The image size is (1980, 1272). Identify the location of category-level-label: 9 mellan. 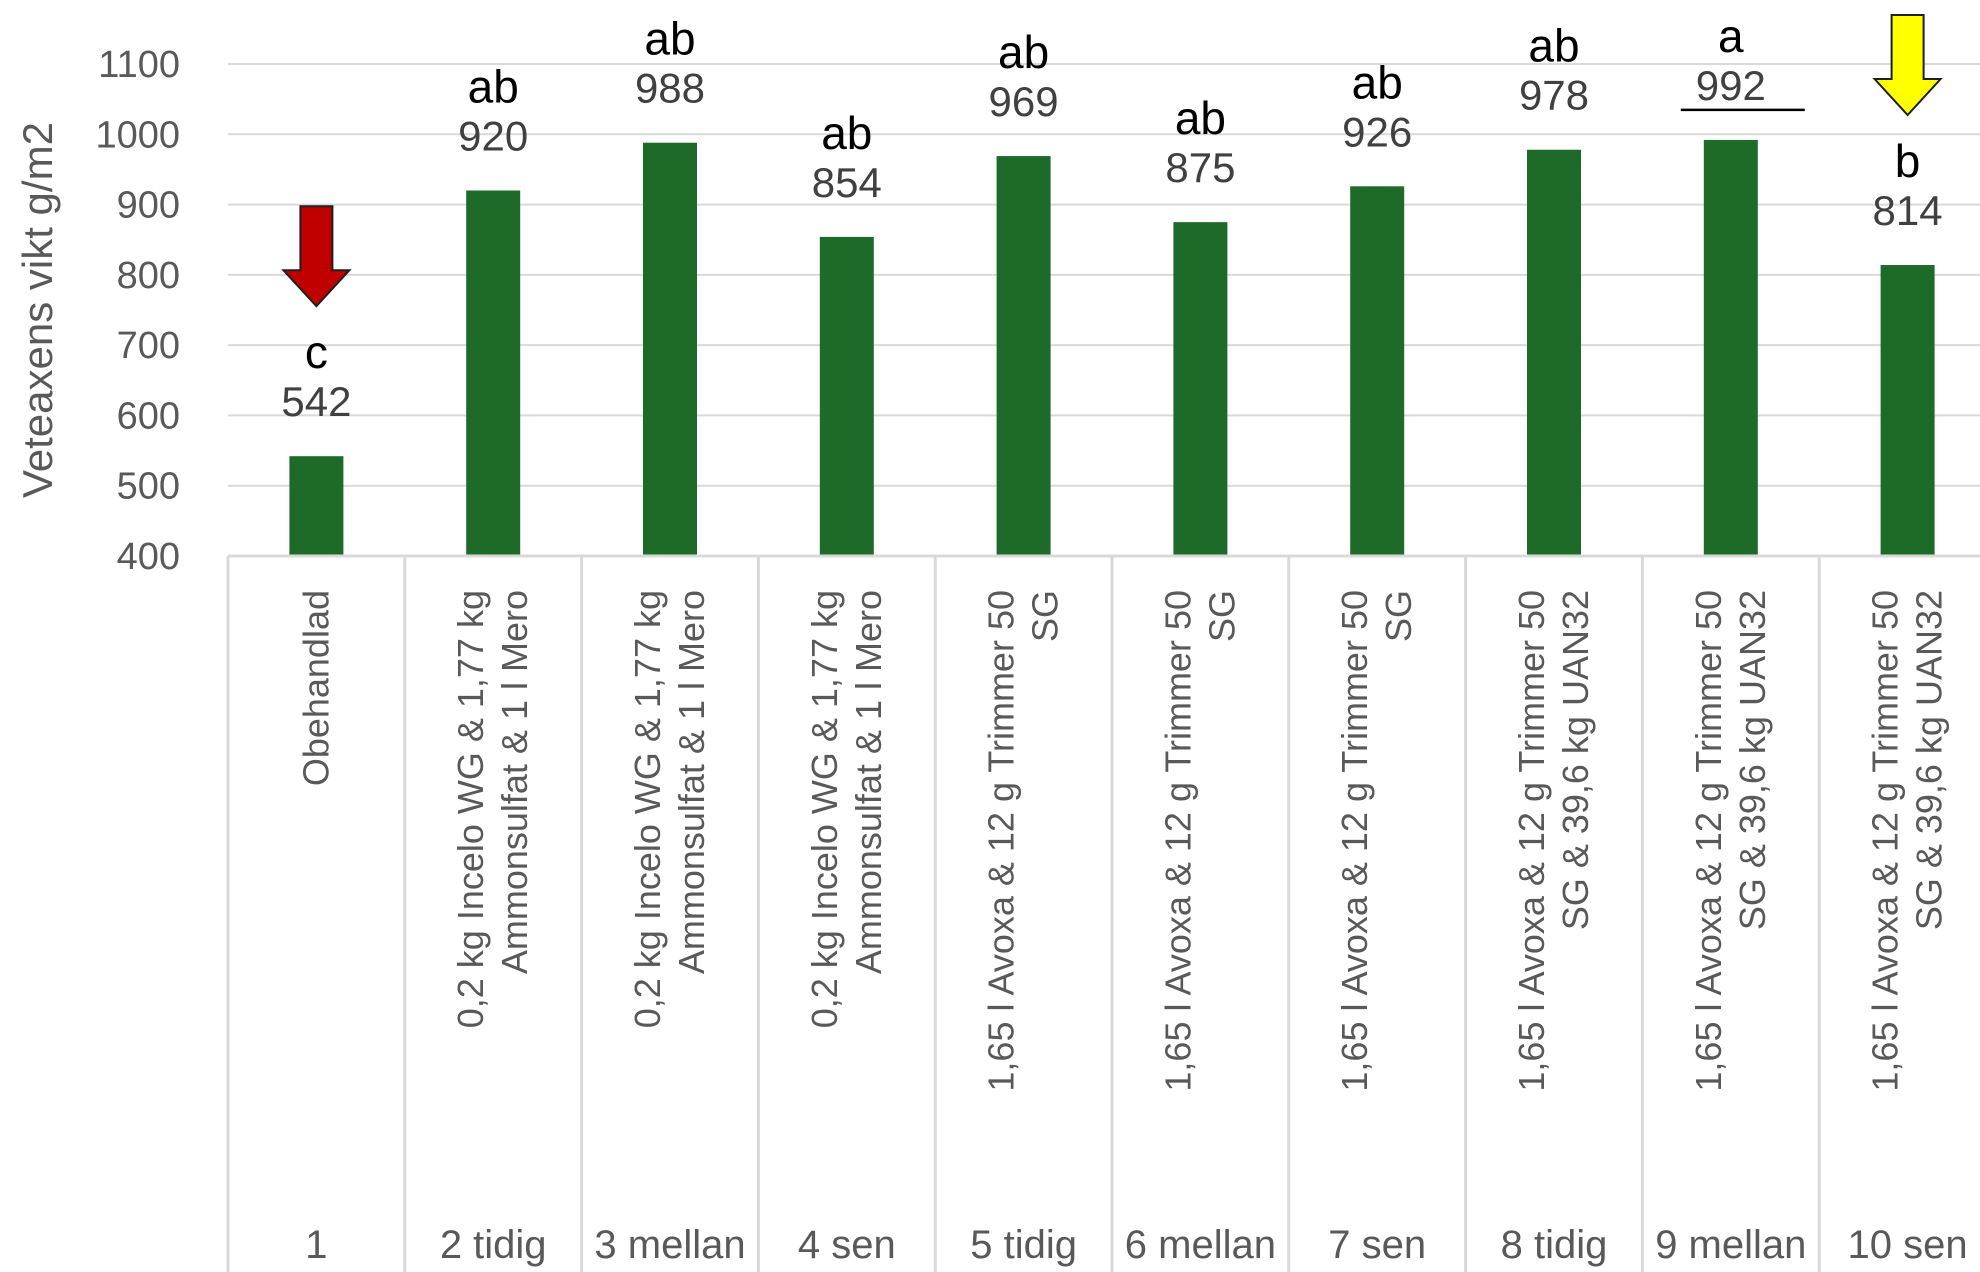
(1730, 1245).